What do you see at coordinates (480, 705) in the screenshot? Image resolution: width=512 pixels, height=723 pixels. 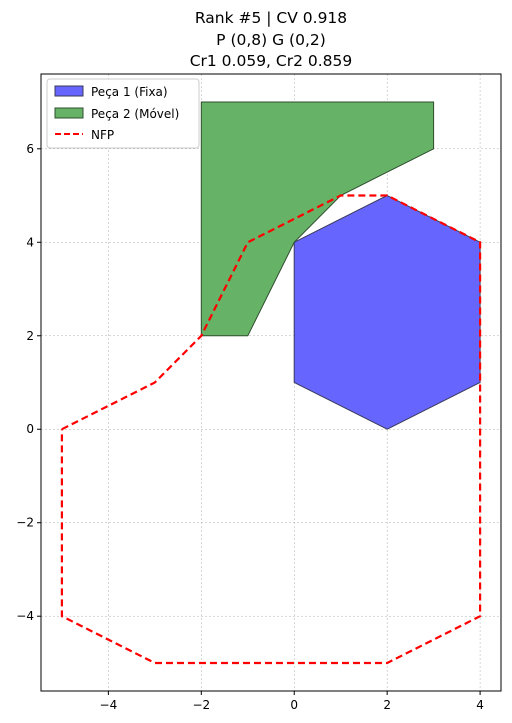 I see `x-tick-label: 4` at bounding box center [480, 705].